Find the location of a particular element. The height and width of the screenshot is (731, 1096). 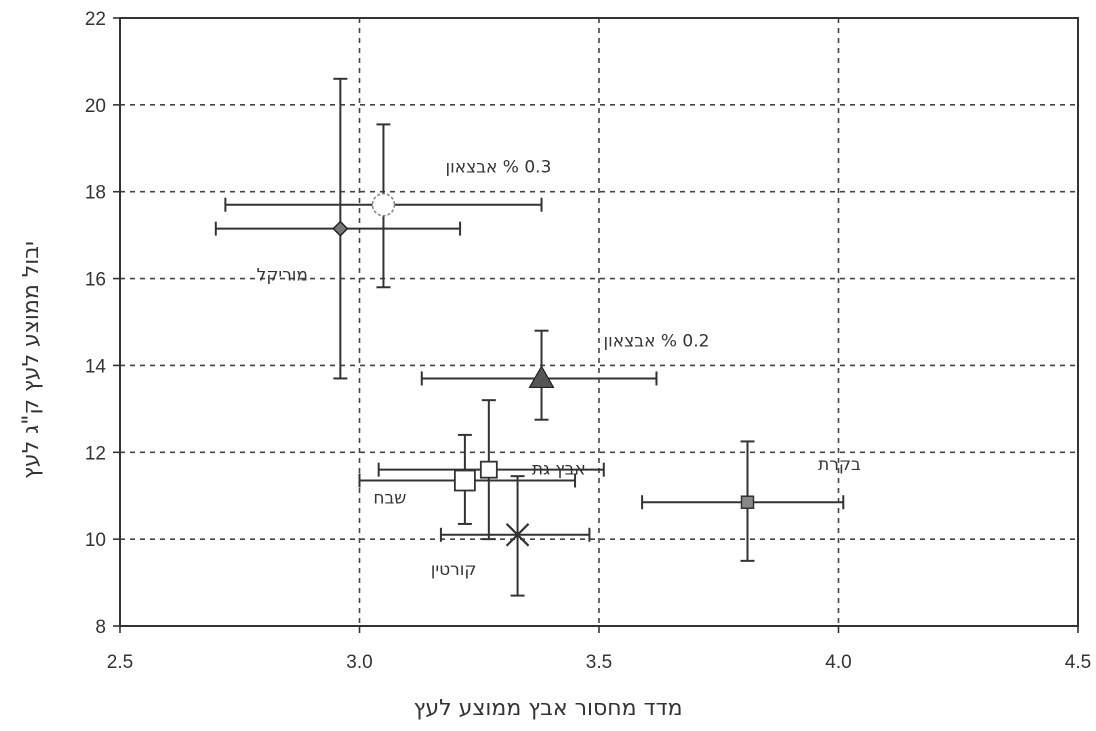

y-tick-label: 8 is located at coordinates (100, 627).